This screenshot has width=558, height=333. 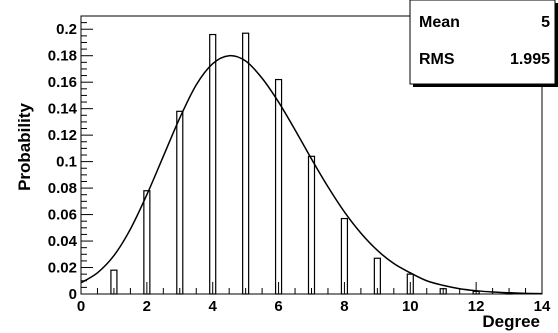 I want to click on x-tick-label: 4, so click(x=213, y=306).